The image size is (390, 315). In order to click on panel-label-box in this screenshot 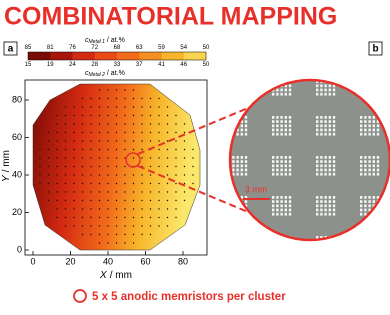, I will do `click(375, 48)`.